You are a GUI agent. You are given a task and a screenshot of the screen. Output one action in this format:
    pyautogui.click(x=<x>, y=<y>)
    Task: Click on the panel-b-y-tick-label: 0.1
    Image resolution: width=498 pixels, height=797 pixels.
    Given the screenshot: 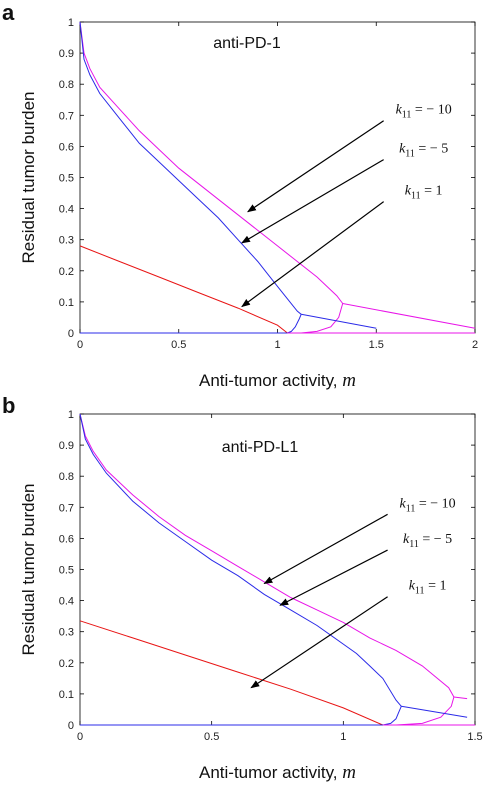 What is the action you would take?
    pyautogui.click(x=66, y=695)
    